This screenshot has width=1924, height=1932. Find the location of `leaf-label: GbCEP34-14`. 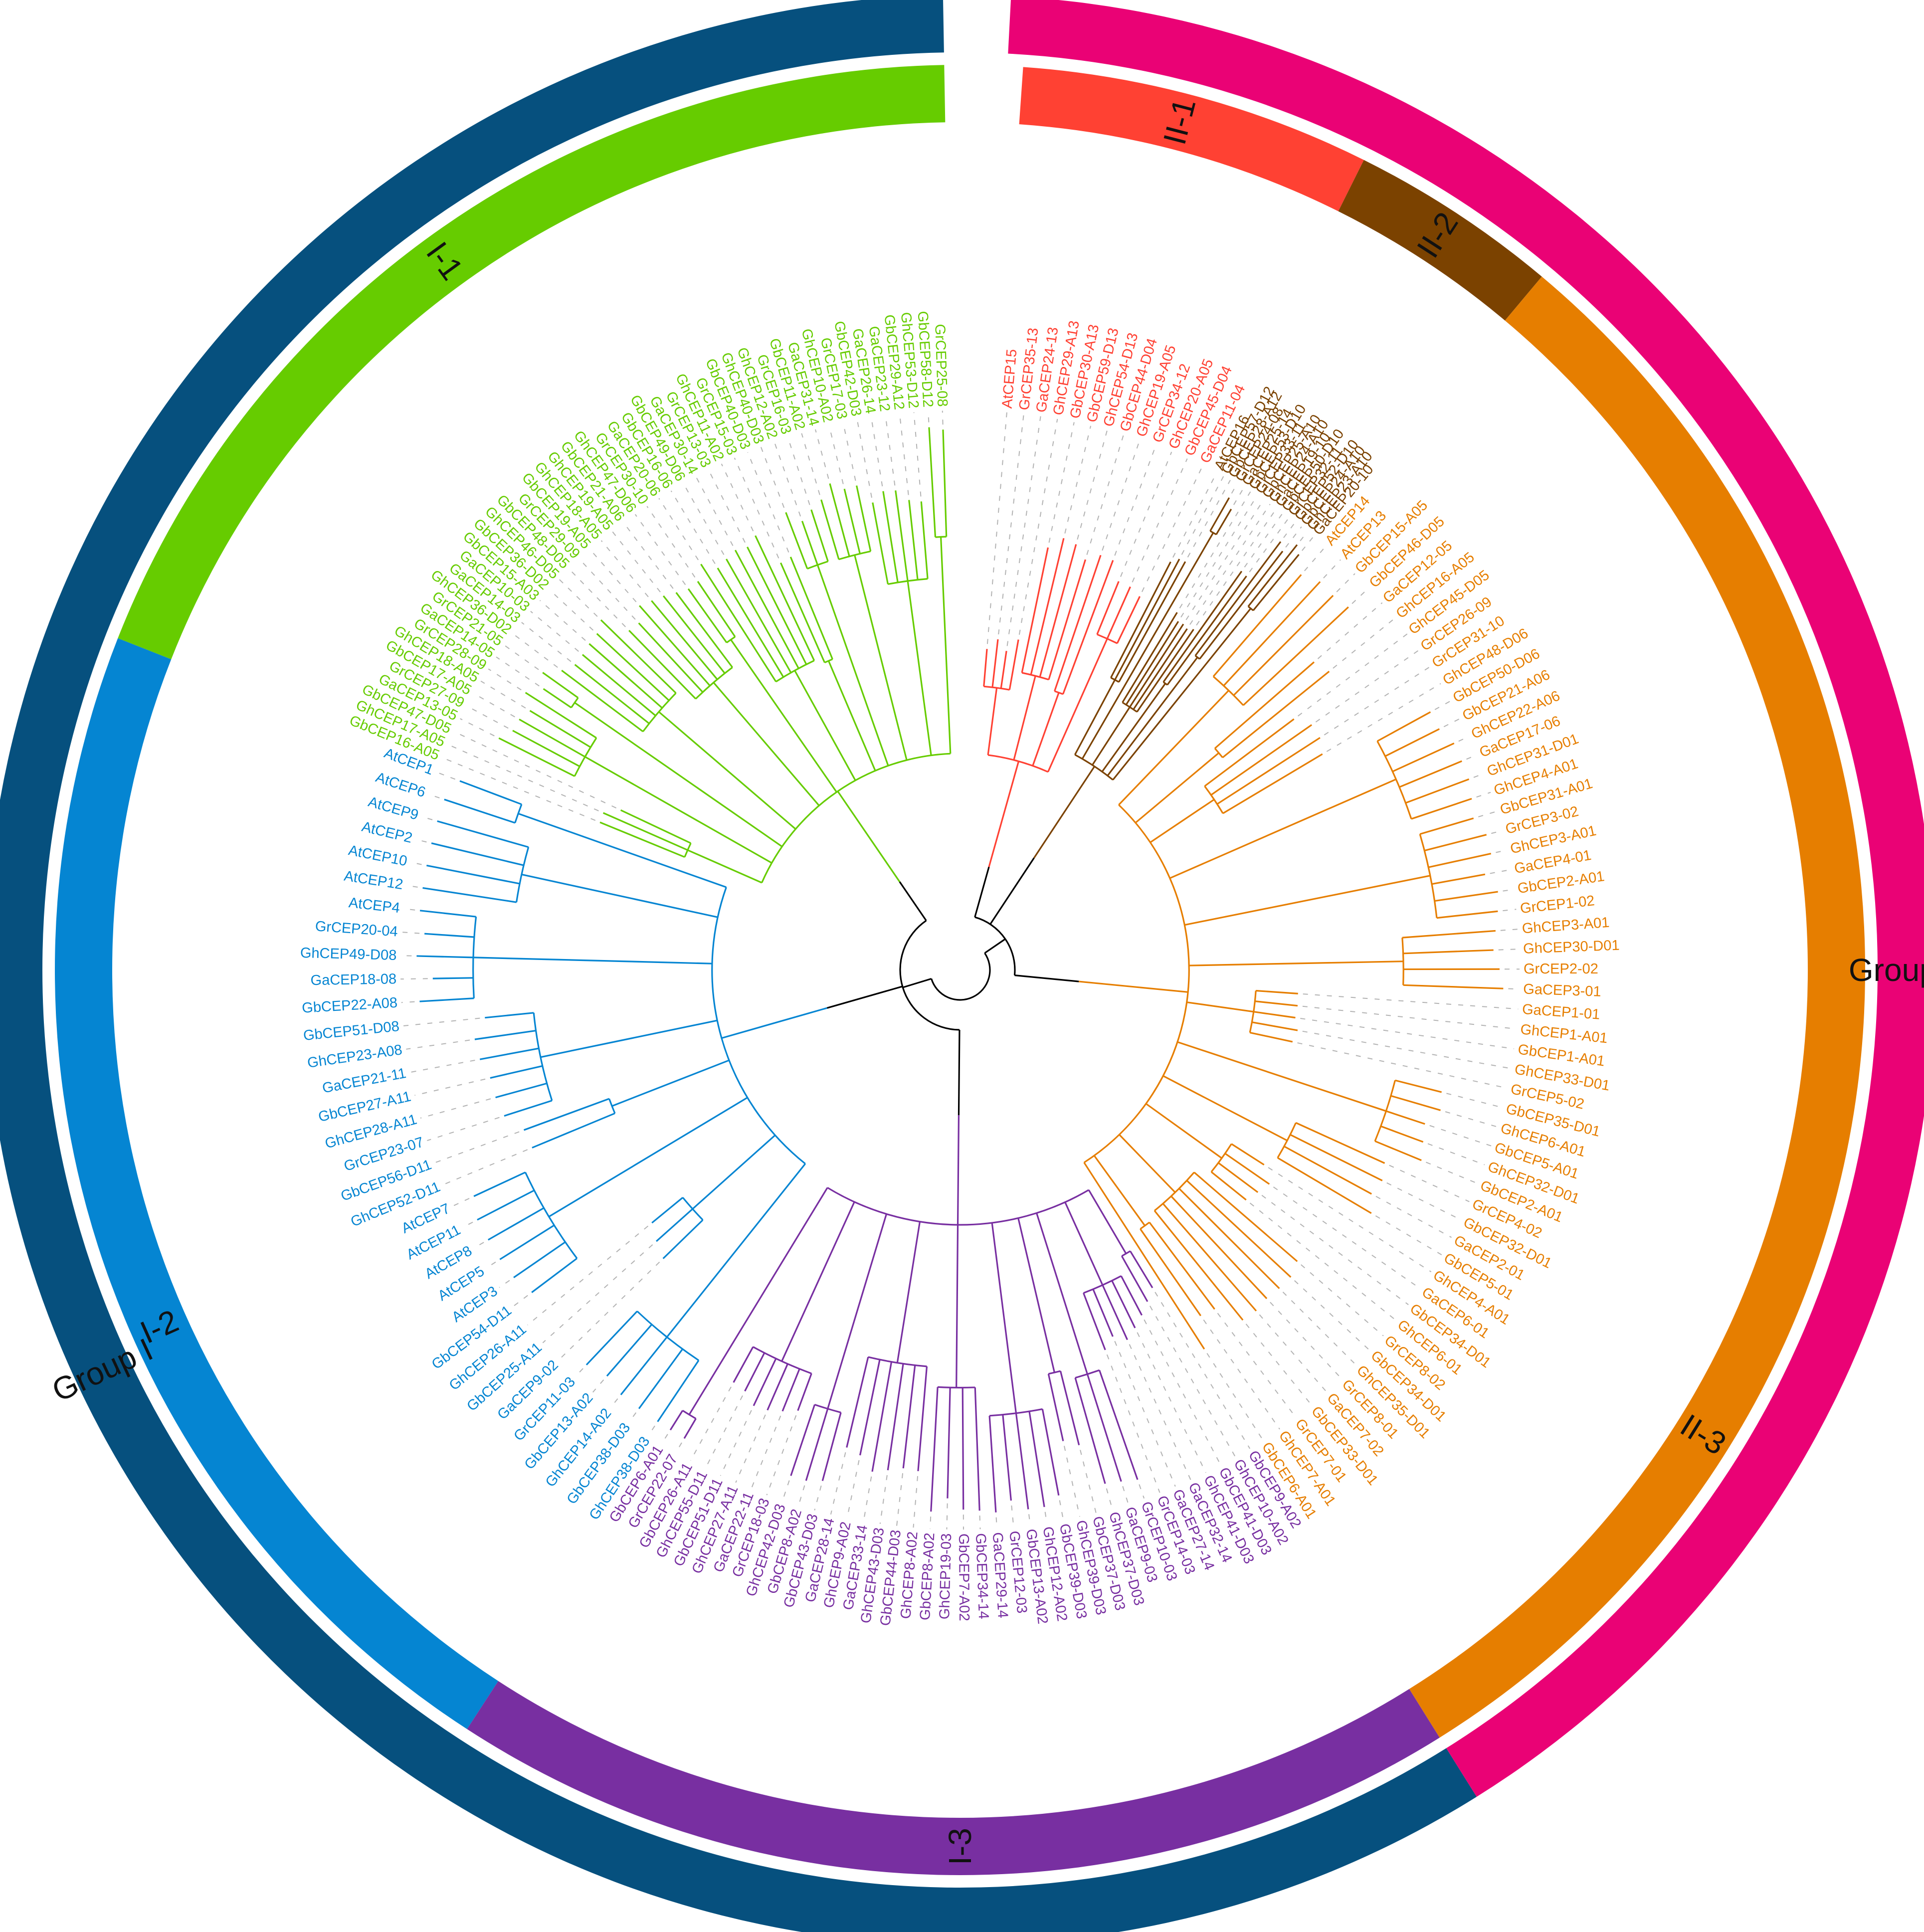

leaf-label: GbCEP34-14 is located at coordinates (981, 1577).